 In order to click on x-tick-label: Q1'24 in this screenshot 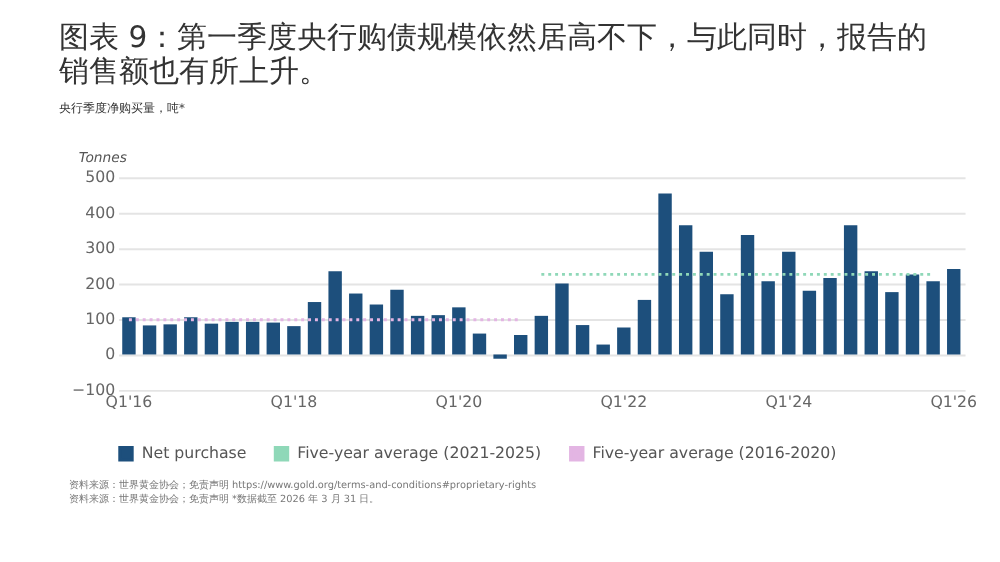, I will do `click(789, 401)`.